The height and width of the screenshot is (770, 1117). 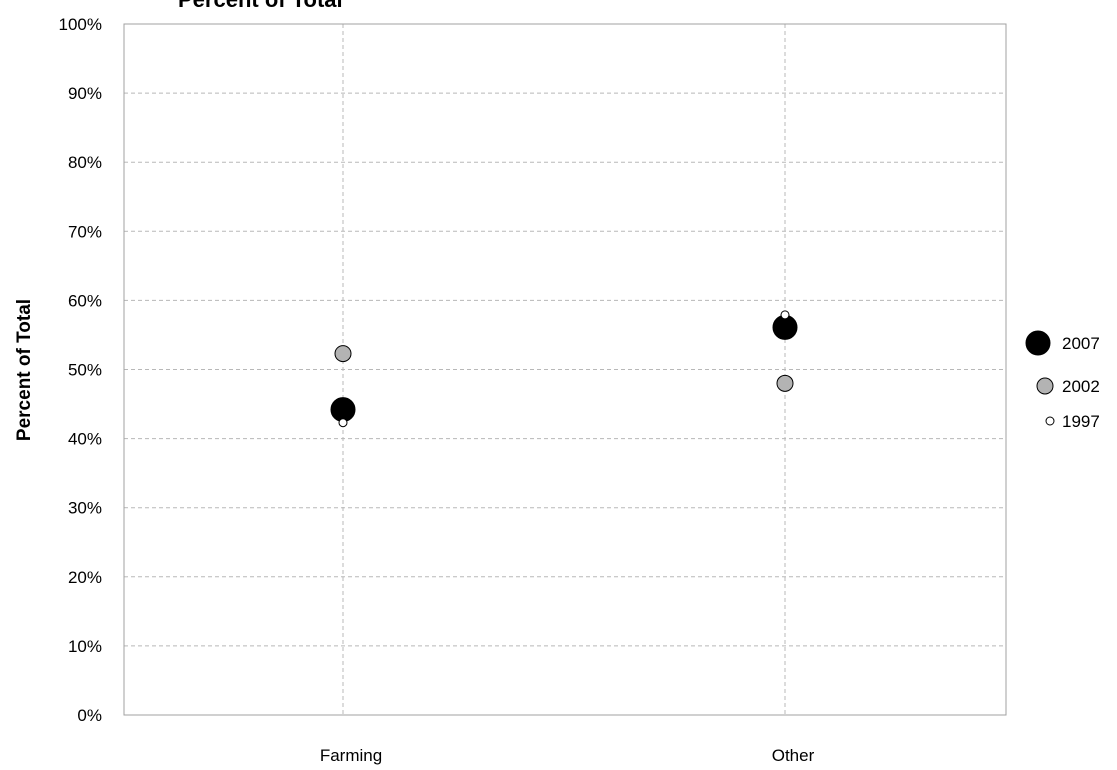 What do you see at coordinates (1081, 343) in the screenshot?
I see `legend-label: 2007` at bounding box center [1081, 343].